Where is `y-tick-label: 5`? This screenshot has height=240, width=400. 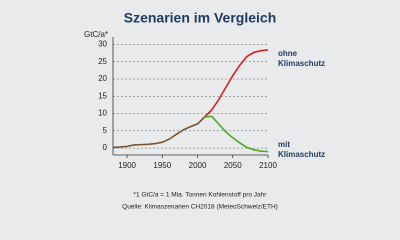 y-tick-label: 5 is located at coordinates (105, 130).